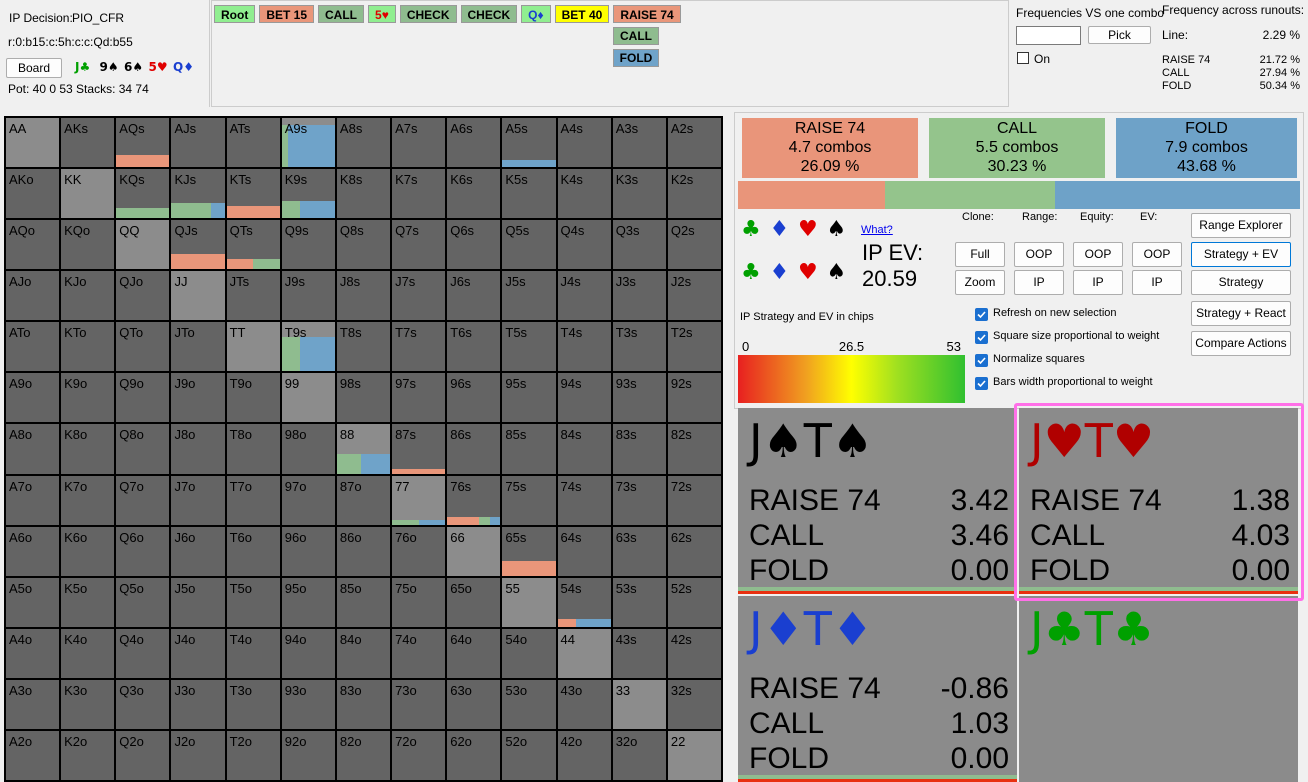 The height and width of the screenshot is (782, 1308). Describe the element at coordinates (88, 551) in the screenshot. I see `hand-cell: K6o` at that location.